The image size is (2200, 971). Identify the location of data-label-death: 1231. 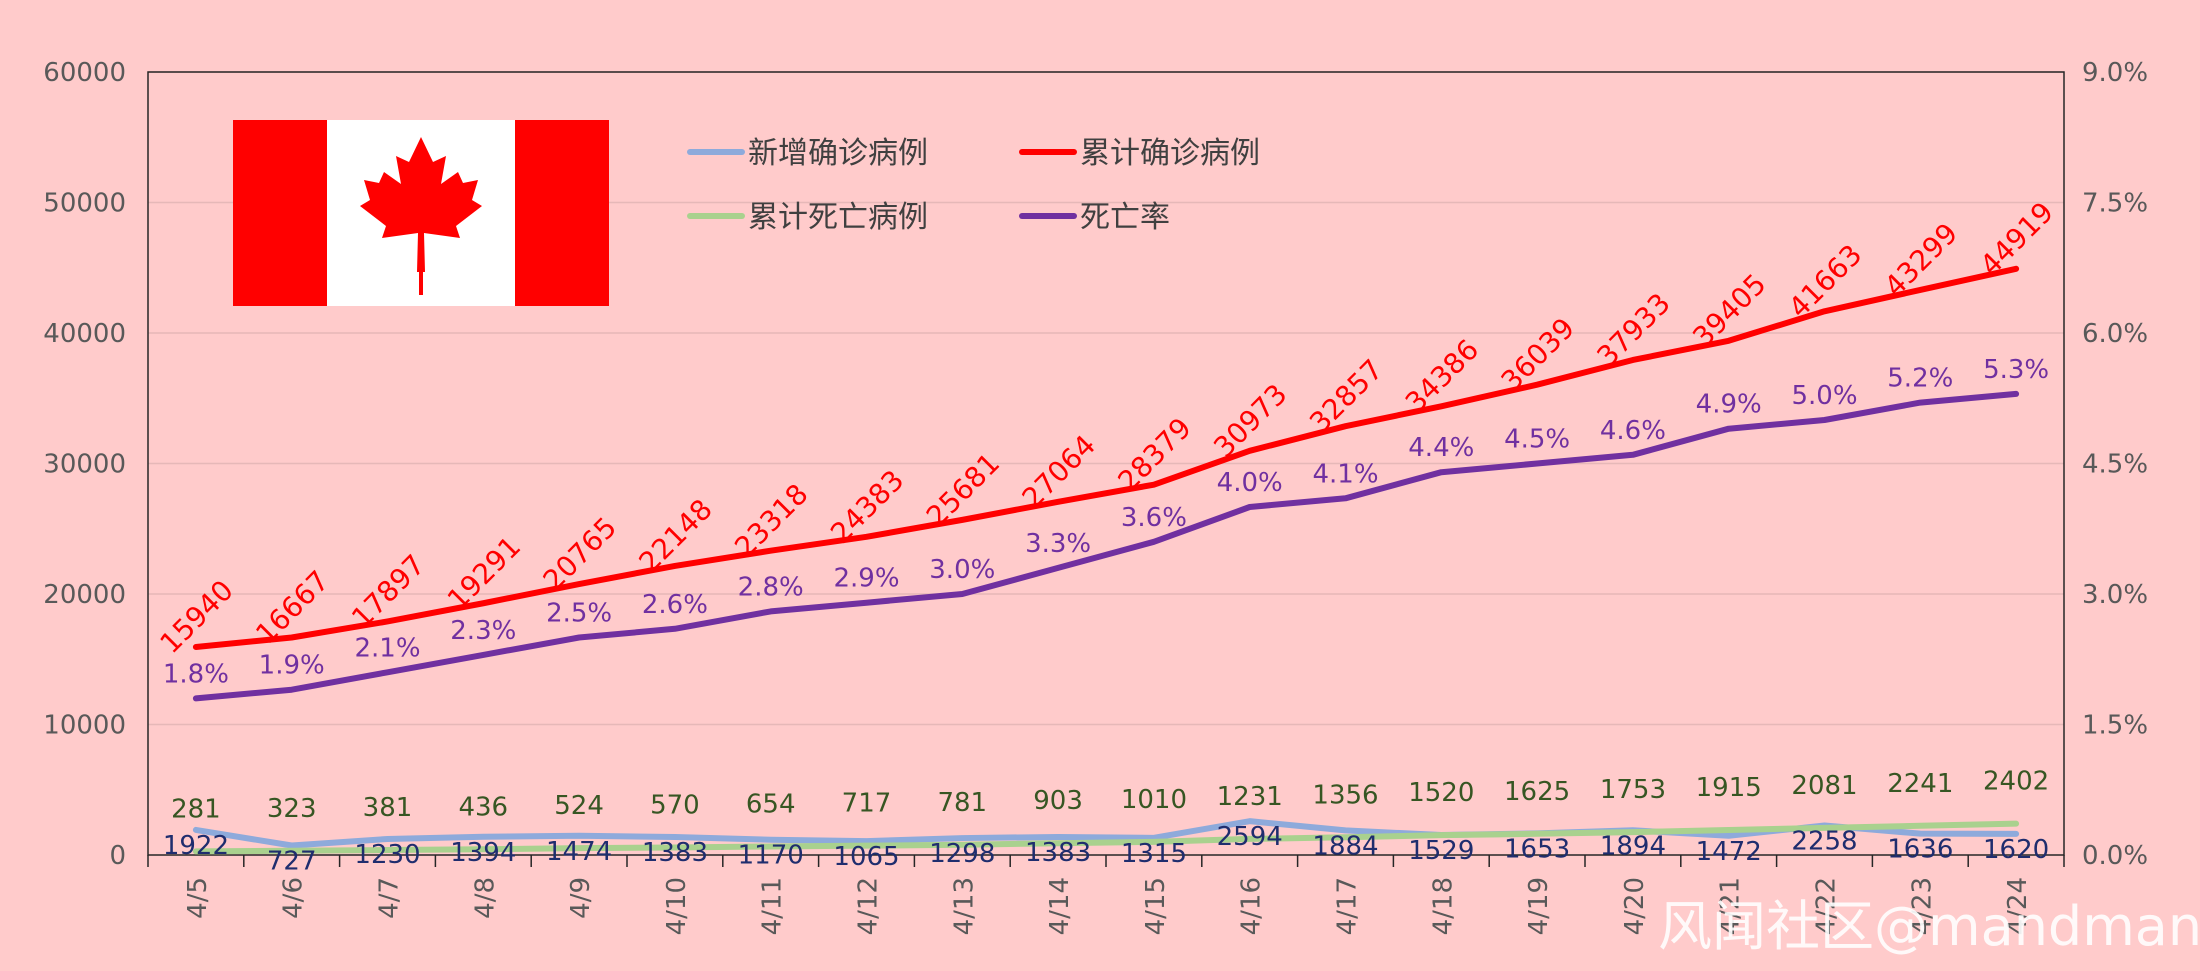
(1250, 797).